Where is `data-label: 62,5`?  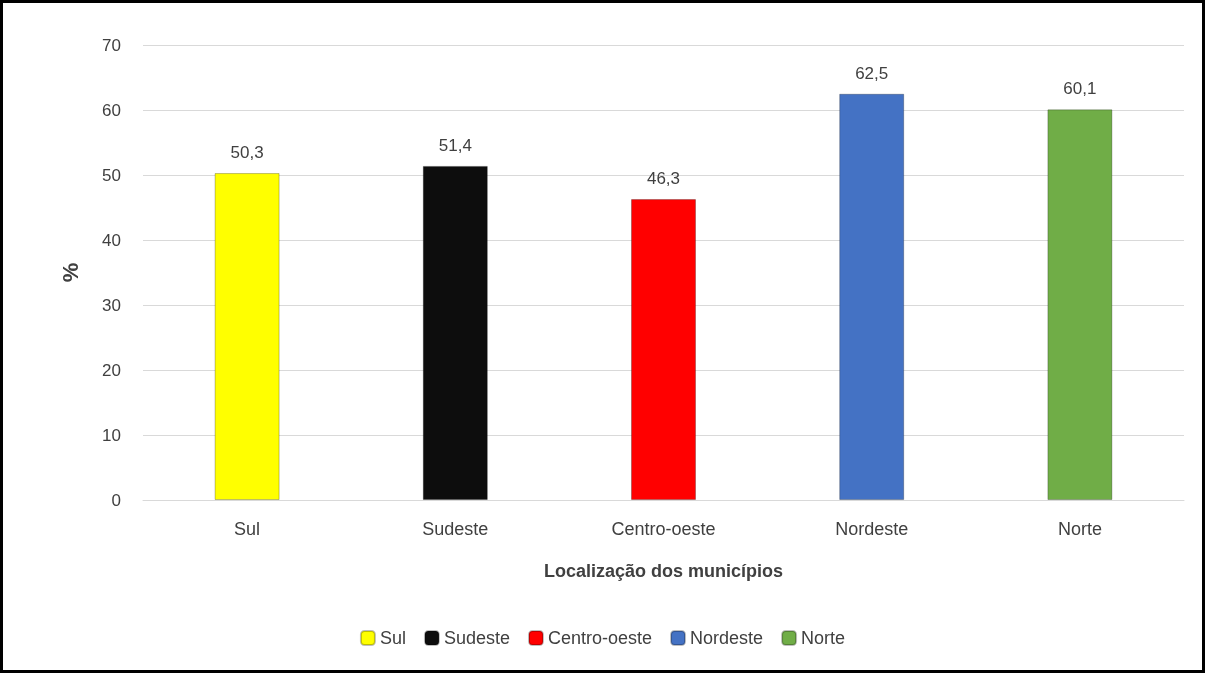
data-label: 62,5 is located at coordinates (872, 73).